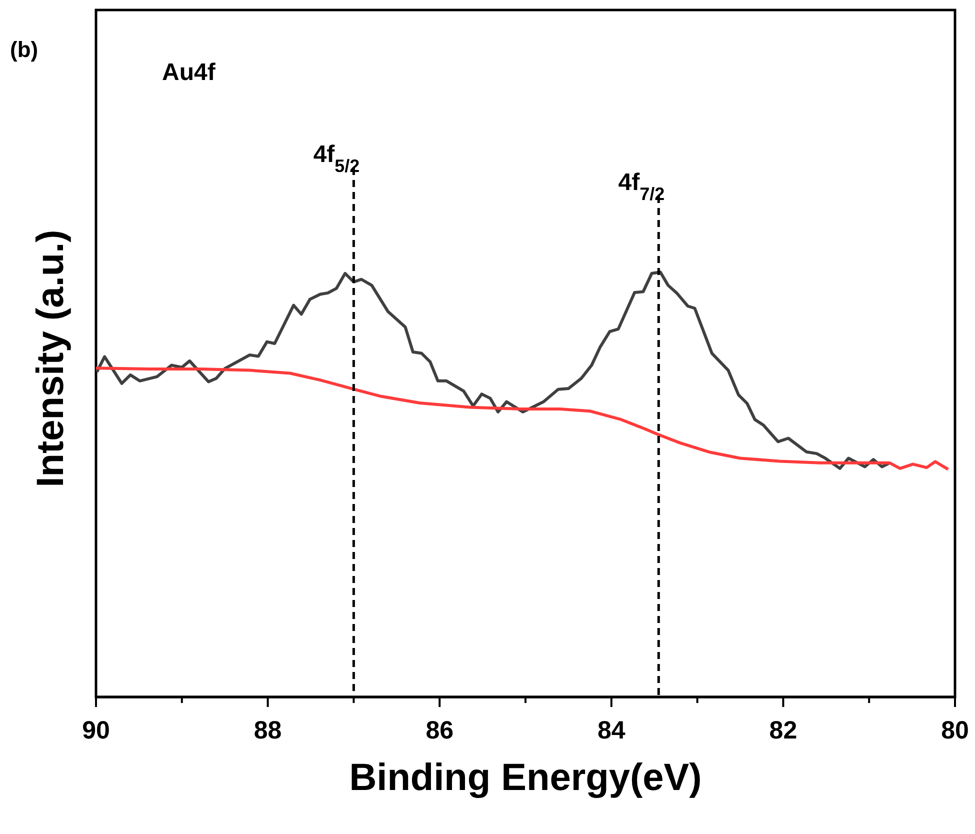 Image resolution: width=975 pixels, height=834 pixels. Describe the element at coordinates (96, 730) in the screenshot. I see `x-tick-label: 90` at that location.